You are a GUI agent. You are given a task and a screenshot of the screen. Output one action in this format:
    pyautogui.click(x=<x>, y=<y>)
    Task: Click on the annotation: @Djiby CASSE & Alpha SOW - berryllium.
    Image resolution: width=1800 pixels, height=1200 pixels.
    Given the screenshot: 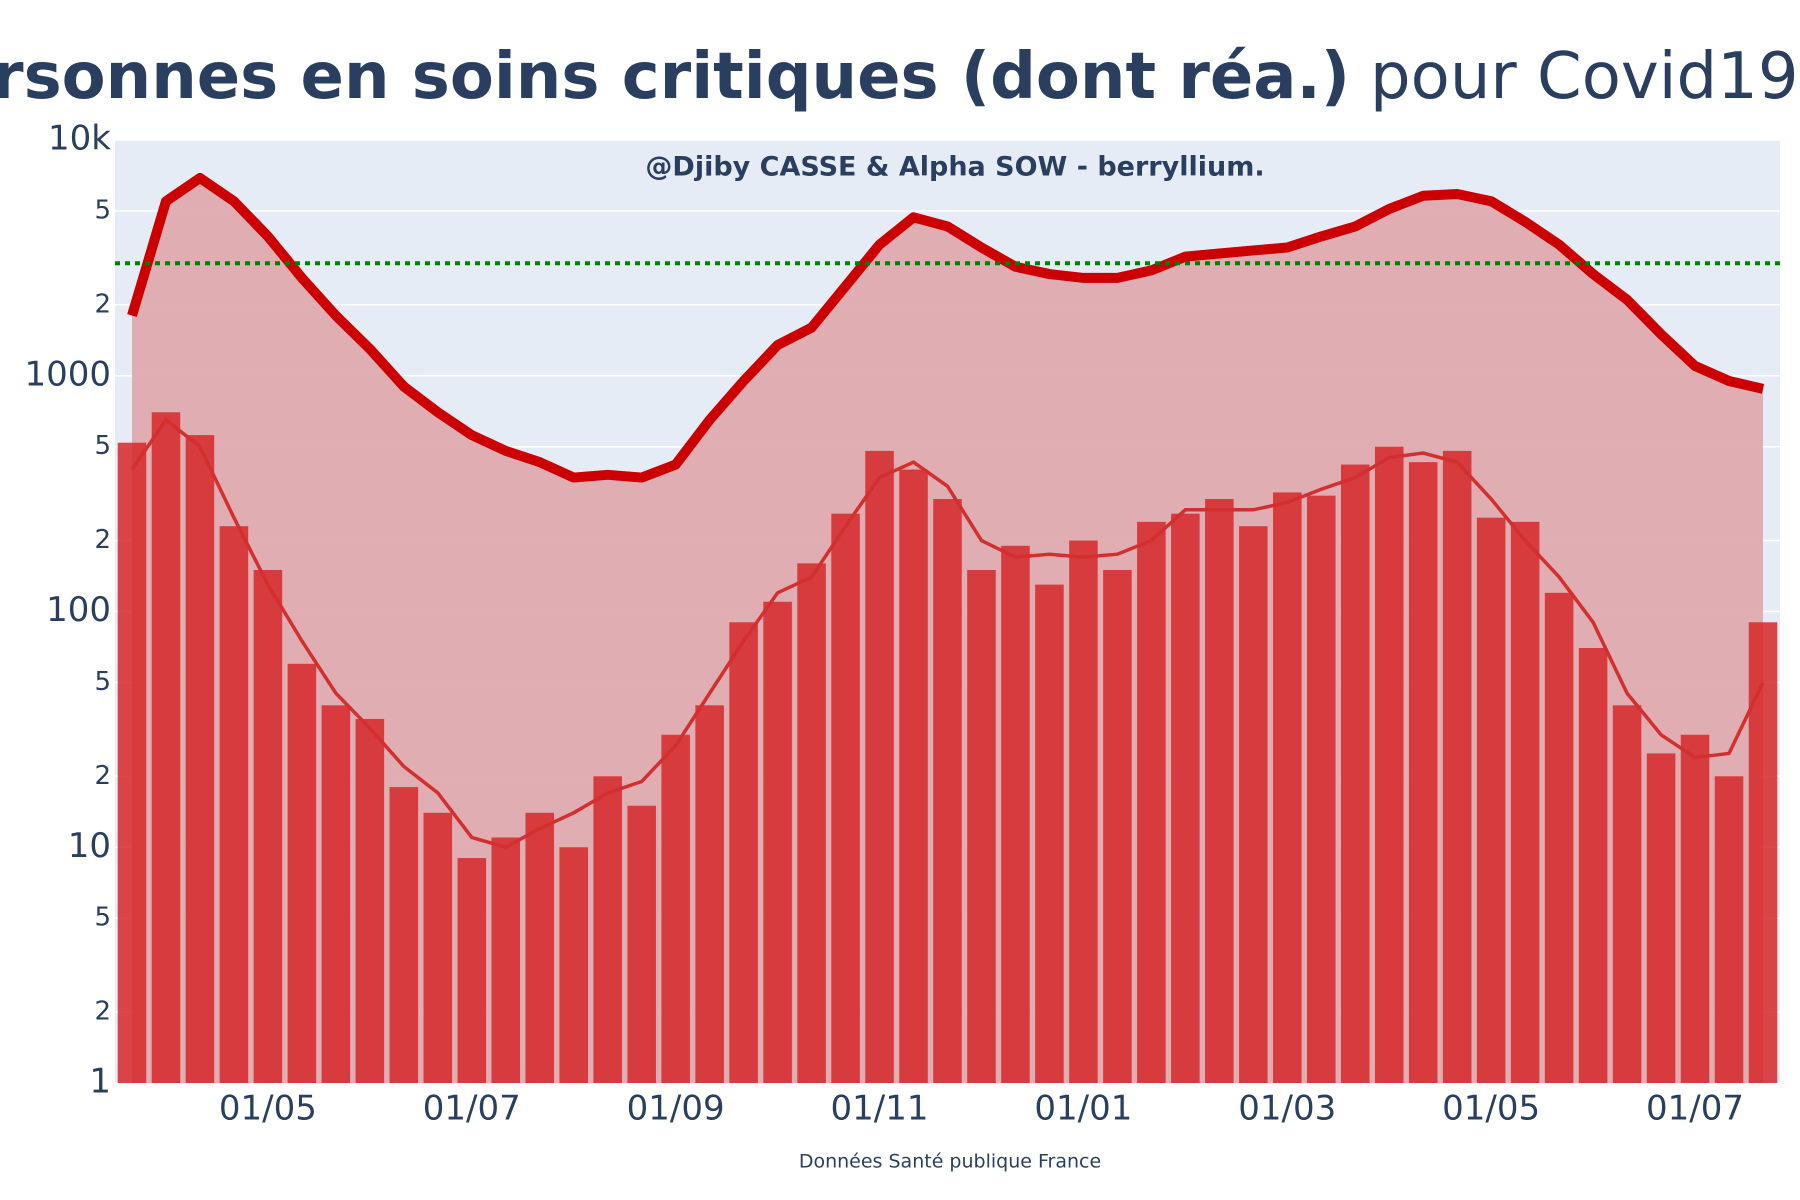 What is the action you would take?
    pyautogui.click(x=954, y=167)
    